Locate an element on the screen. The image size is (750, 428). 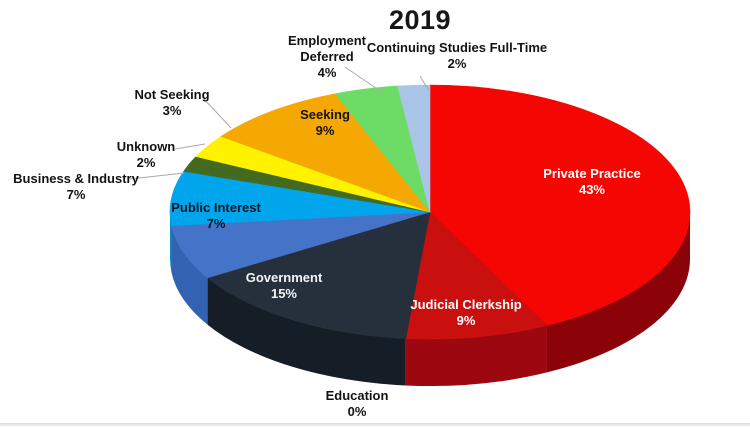
slice-label-text: Education is located at coordinates (357, 395).